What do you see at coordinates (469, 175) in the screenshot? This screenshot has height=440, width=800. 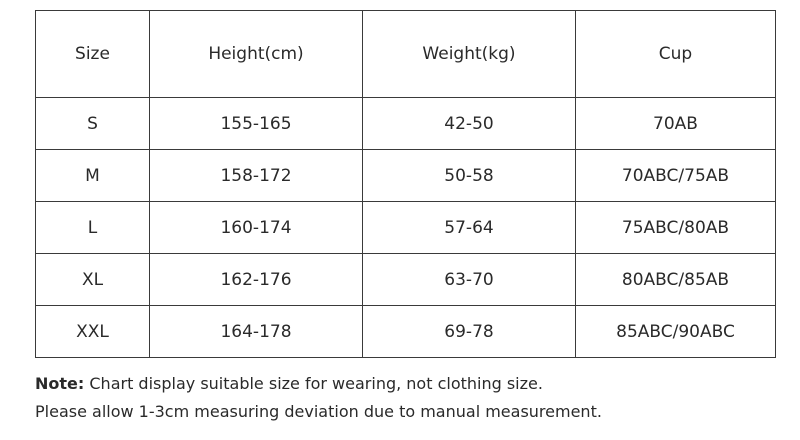 I see `cell-weight: 50-58` at bounding box center [469, 175].